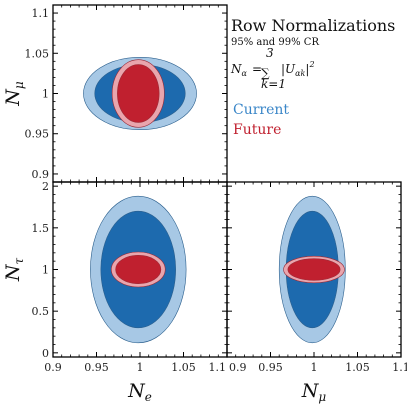 The image size is (407, 409). Describe the element at coordinates (257, 69) in the screenshot. I see `formula-equals: =` at that location.